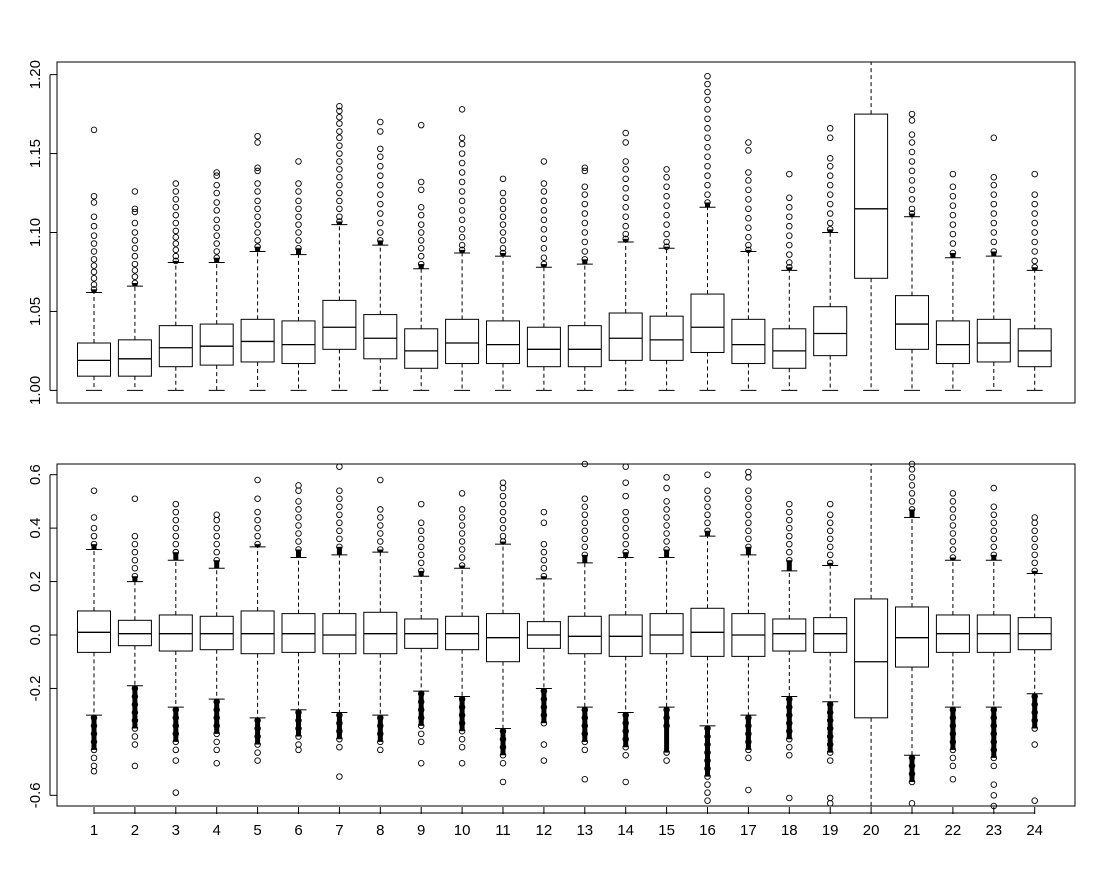 This screenshot has height=871, width=1117. Describe the element at coordinates (421, 830) in the screenshot. I see `x-tick-label: 9` at that location.